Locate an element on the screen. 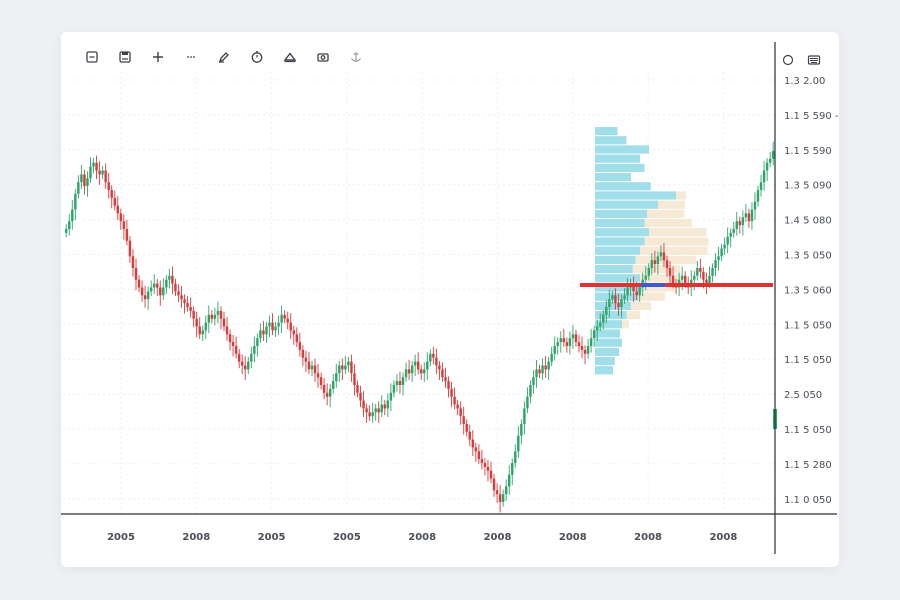 Image resolution: width=900 pixels, height=600 pixels. crosshair-icon is located at coordinates (157, 57).